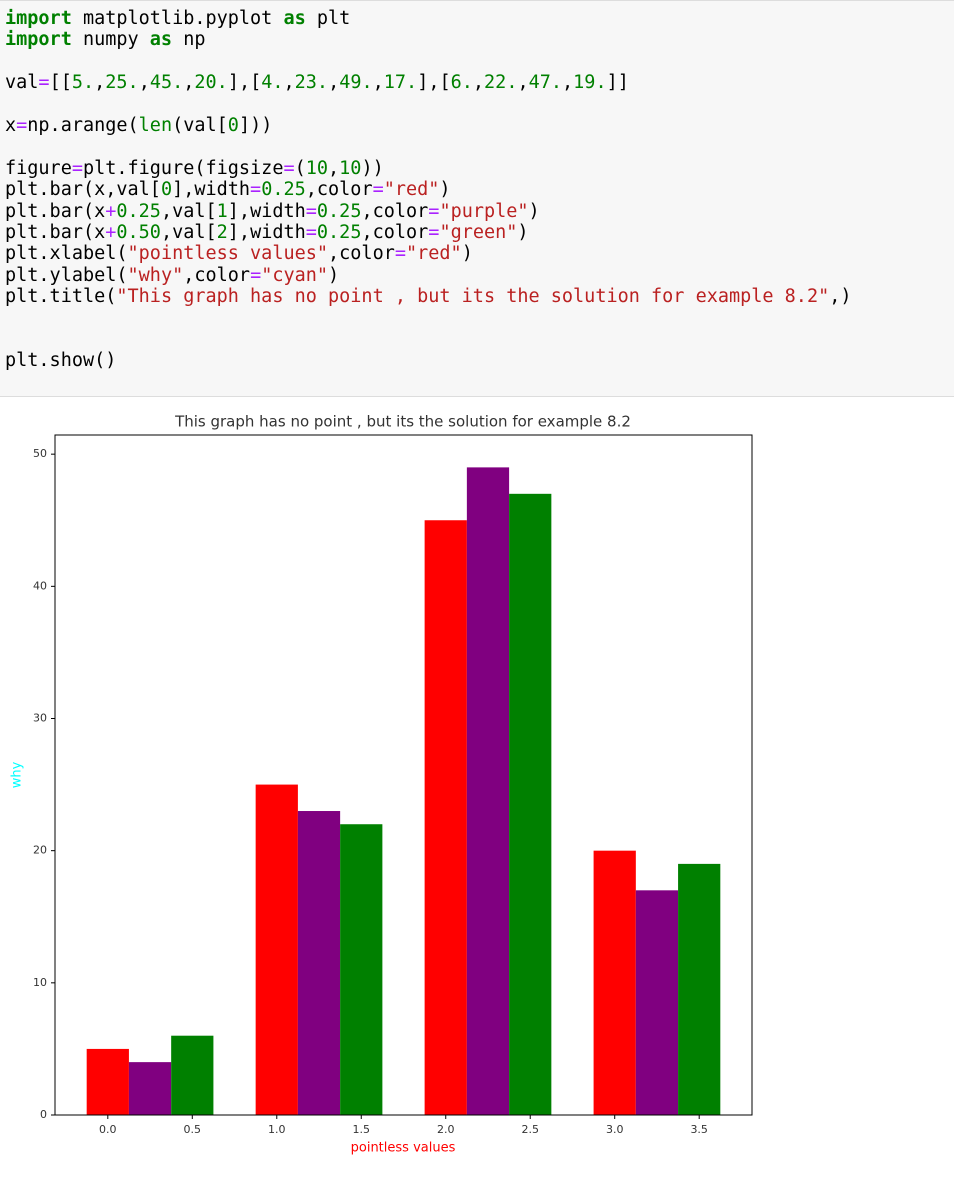  I want to click on code-token: 1, so click(222, 211).